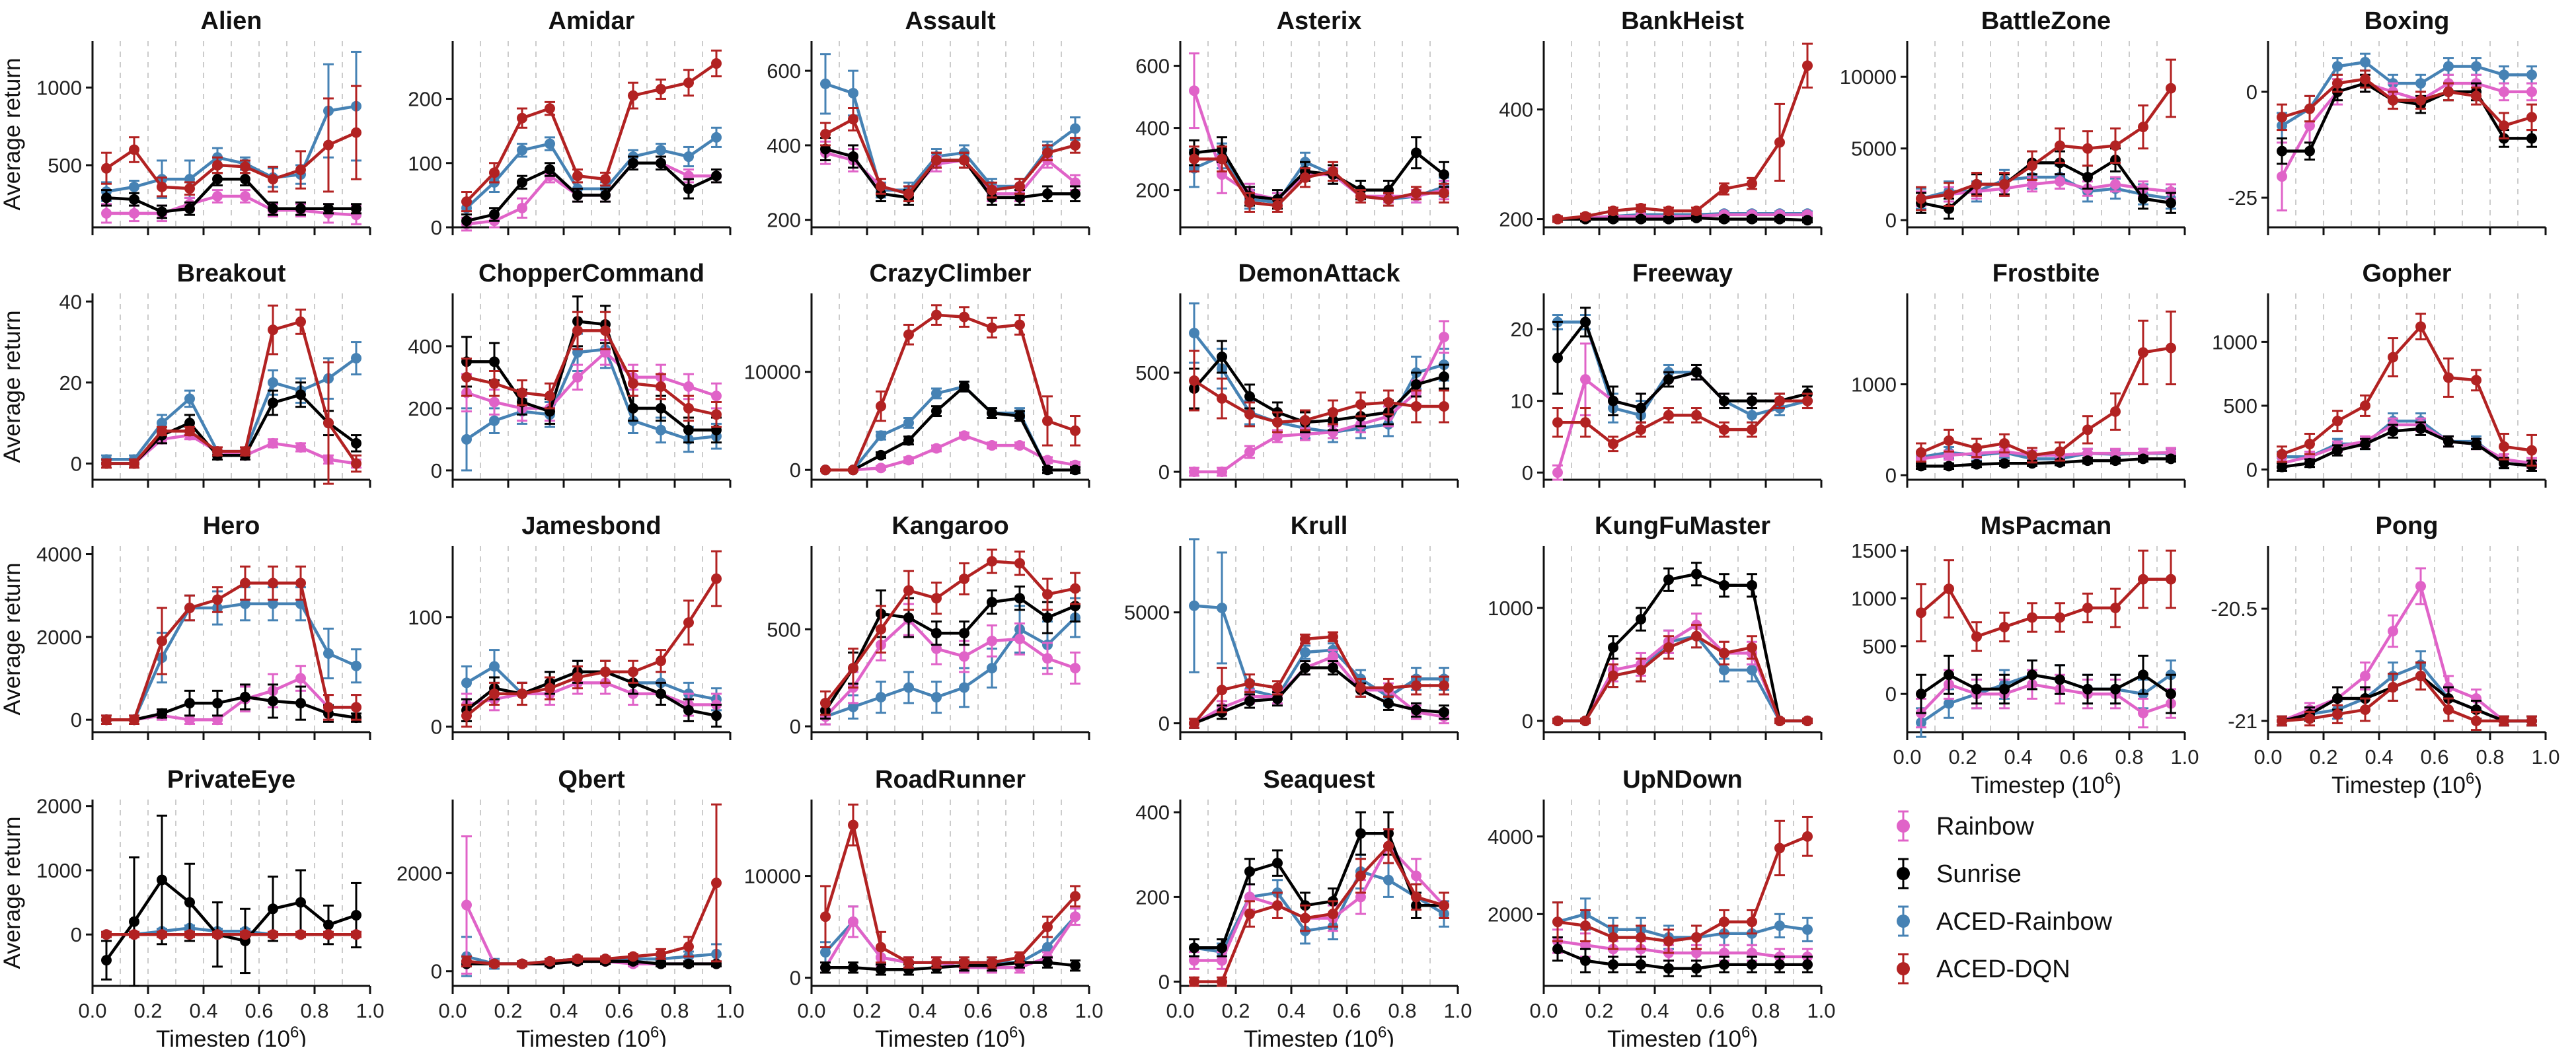  I want to click on panel-title: MsPacman, so click(2047, 526).